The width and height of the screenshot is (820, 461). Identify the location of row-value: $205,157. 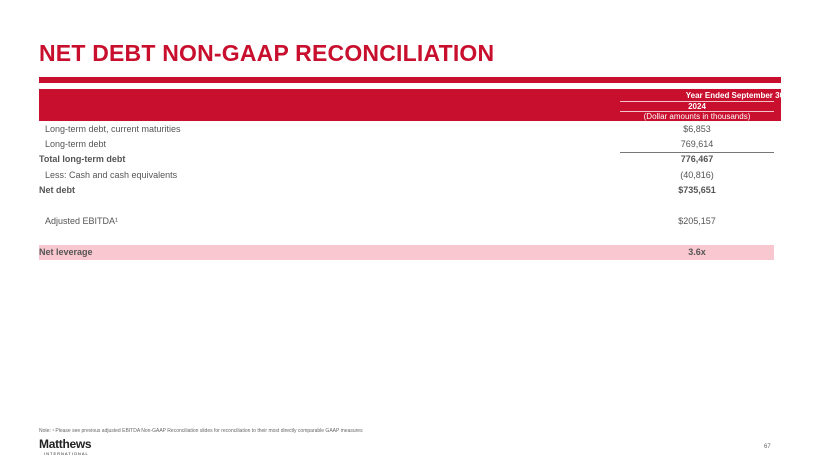
(697, 221).